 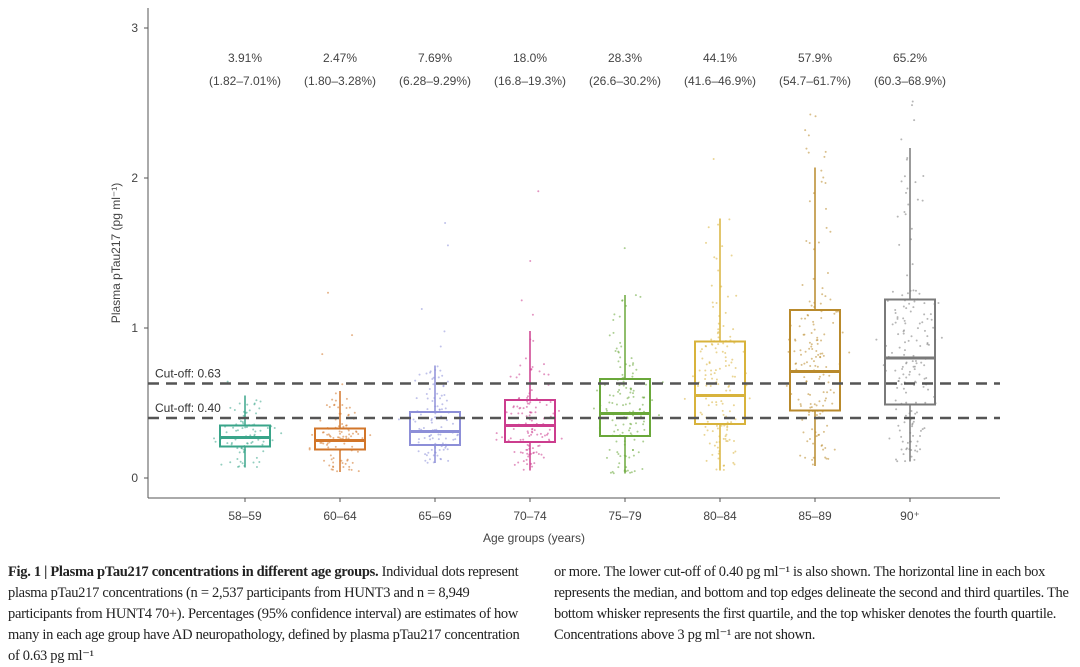 What do you see at coordinates (910, 81) in the screenshot?
I see `confidence-interval-label: (60.3–68.9%)` at bounding box center [910, 81].